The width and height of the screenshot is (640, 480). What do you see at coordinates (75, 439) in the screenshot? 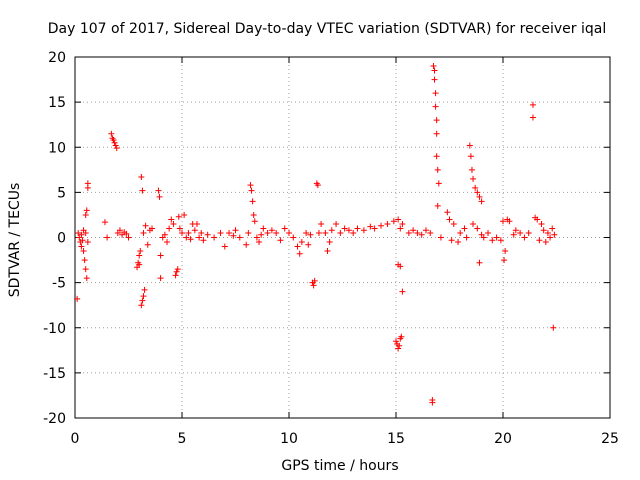
I see `x-tick-label: 0` at bounding box center [75, 439].